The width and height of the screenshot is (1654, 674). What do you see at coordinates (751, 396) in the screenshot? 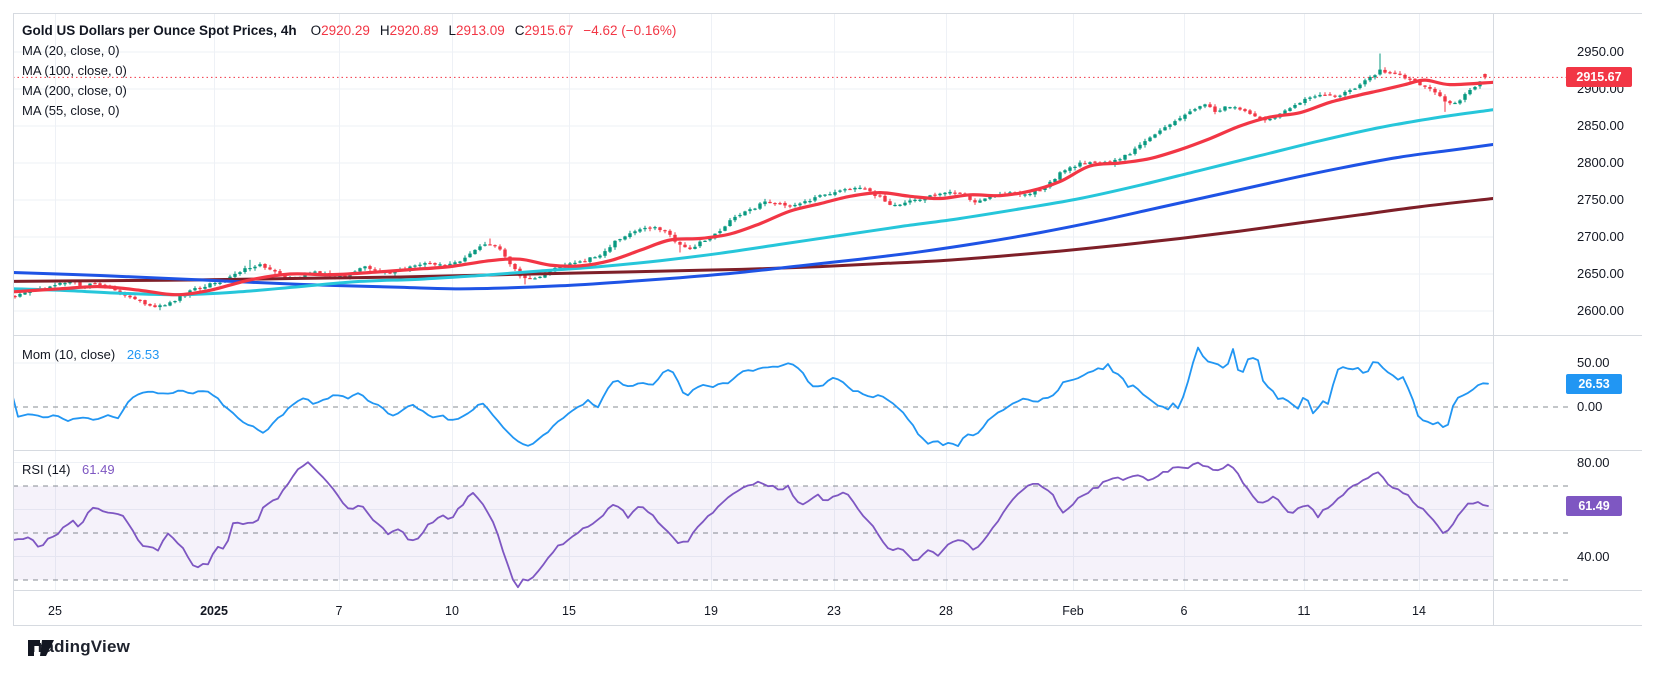
I see `momentum-series` at bounding box center [751, 396].